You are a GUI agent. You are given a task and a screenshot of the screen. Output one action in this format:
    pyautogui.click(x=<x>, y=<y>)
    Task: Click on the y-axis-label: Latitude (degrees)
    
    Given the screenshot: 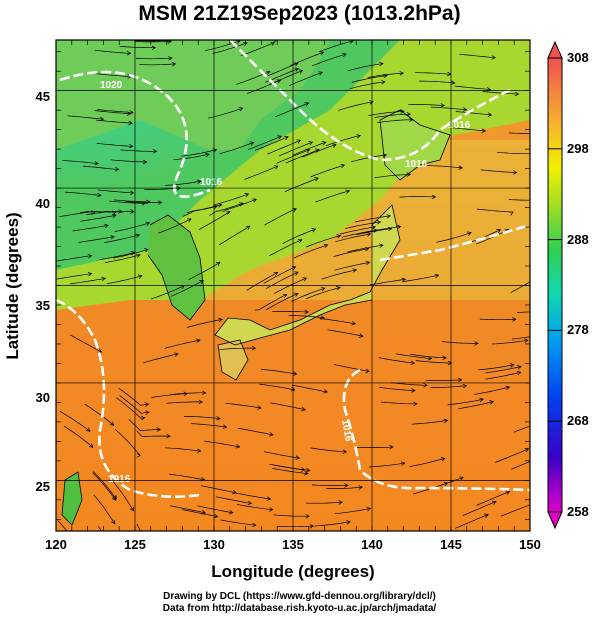 What is the action you would take?
    pyautogui.click(x=12, y=285)
    